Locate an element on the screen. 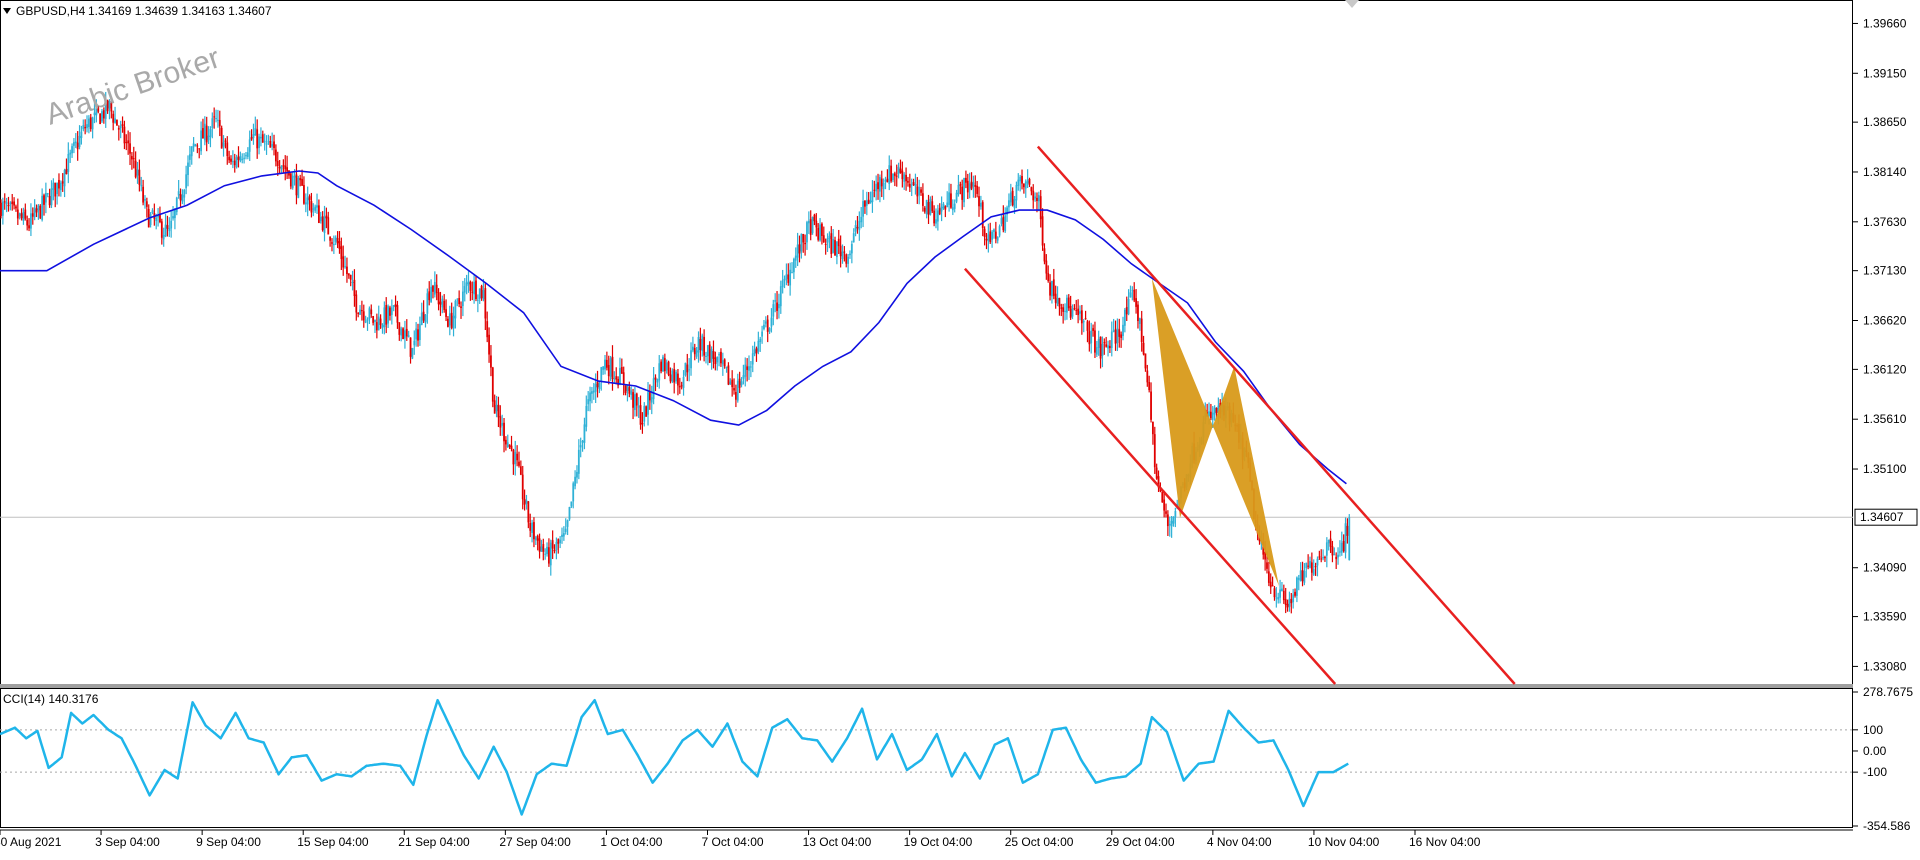 This screenshot has width=1920, height=860. channel-lower-line is located at coordinates (1150, 476).